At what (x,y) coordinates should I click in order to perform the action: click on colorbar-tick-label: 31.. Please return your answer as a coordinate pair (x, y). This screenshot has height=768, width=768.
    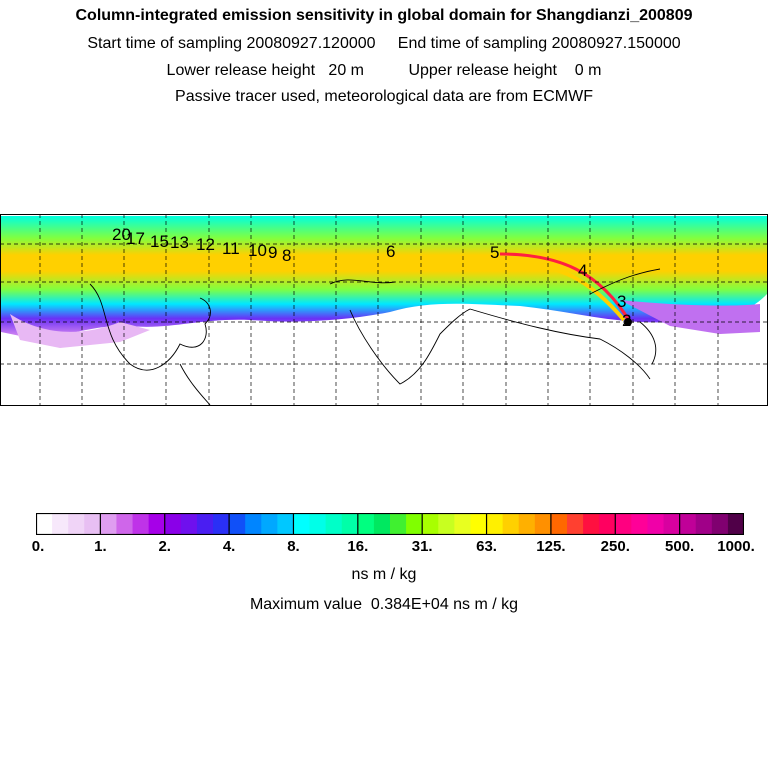
    Looking at the image, I should click on (422, 546).